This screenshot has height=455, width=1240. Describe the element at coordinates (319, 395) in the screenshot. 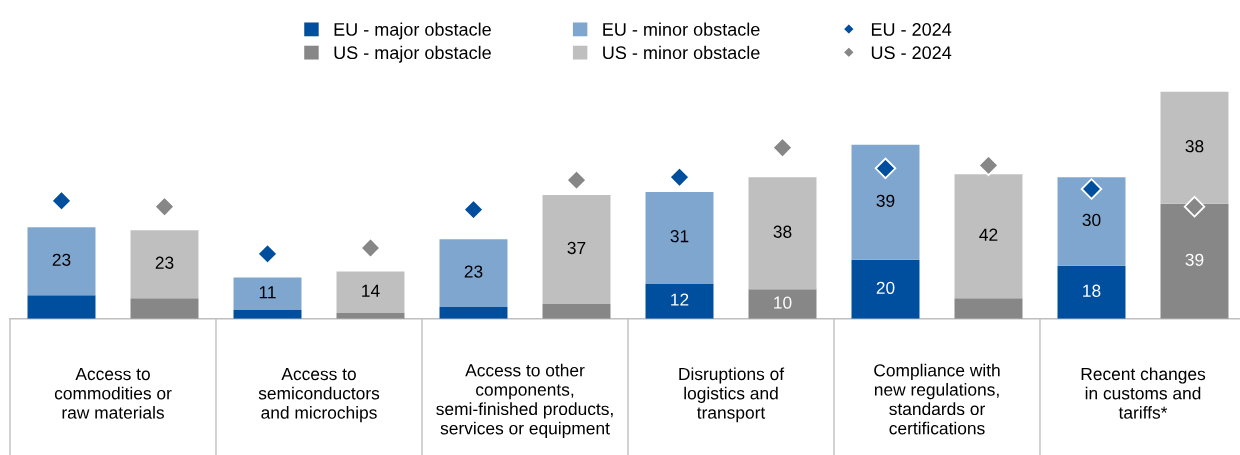

I see `x-tick-label: Access to semiconductors and microchips` at that location.